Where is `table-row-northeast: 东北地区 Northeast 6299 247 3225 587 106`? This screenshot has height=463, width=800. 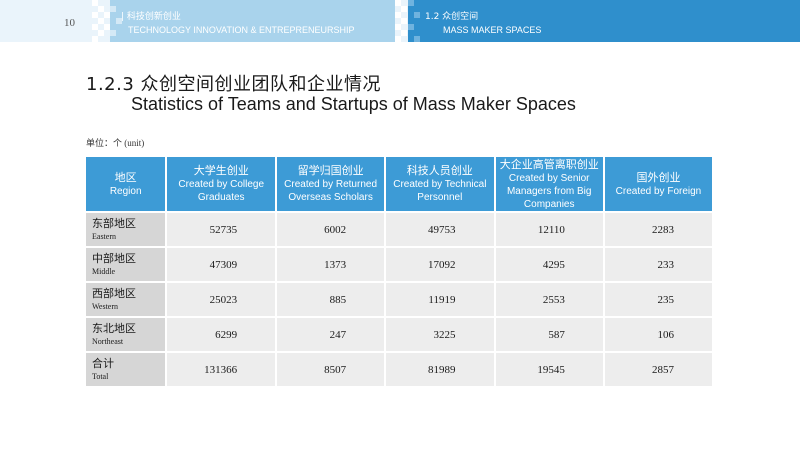 table-row-northeast: 东北地区 Northeast 6299 247 3225 587 106 is located at coordinates (399, 334).